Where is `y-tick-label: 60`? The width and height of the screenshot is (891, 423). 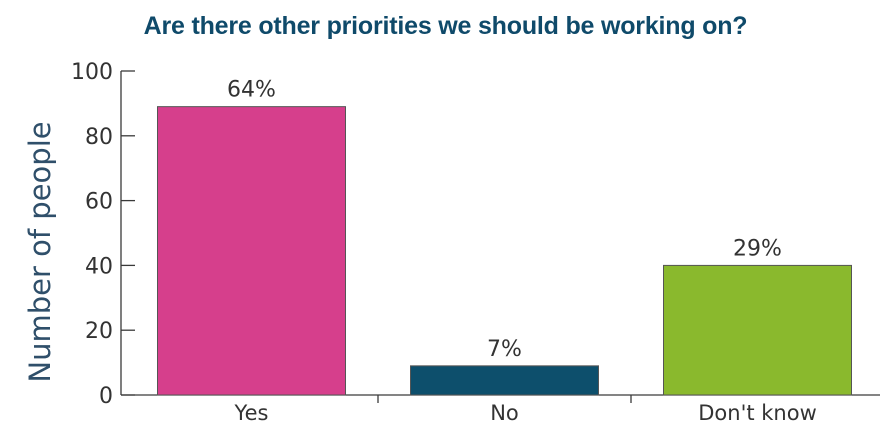
y-tick-label: 60 is located at coordinates (99, 202).